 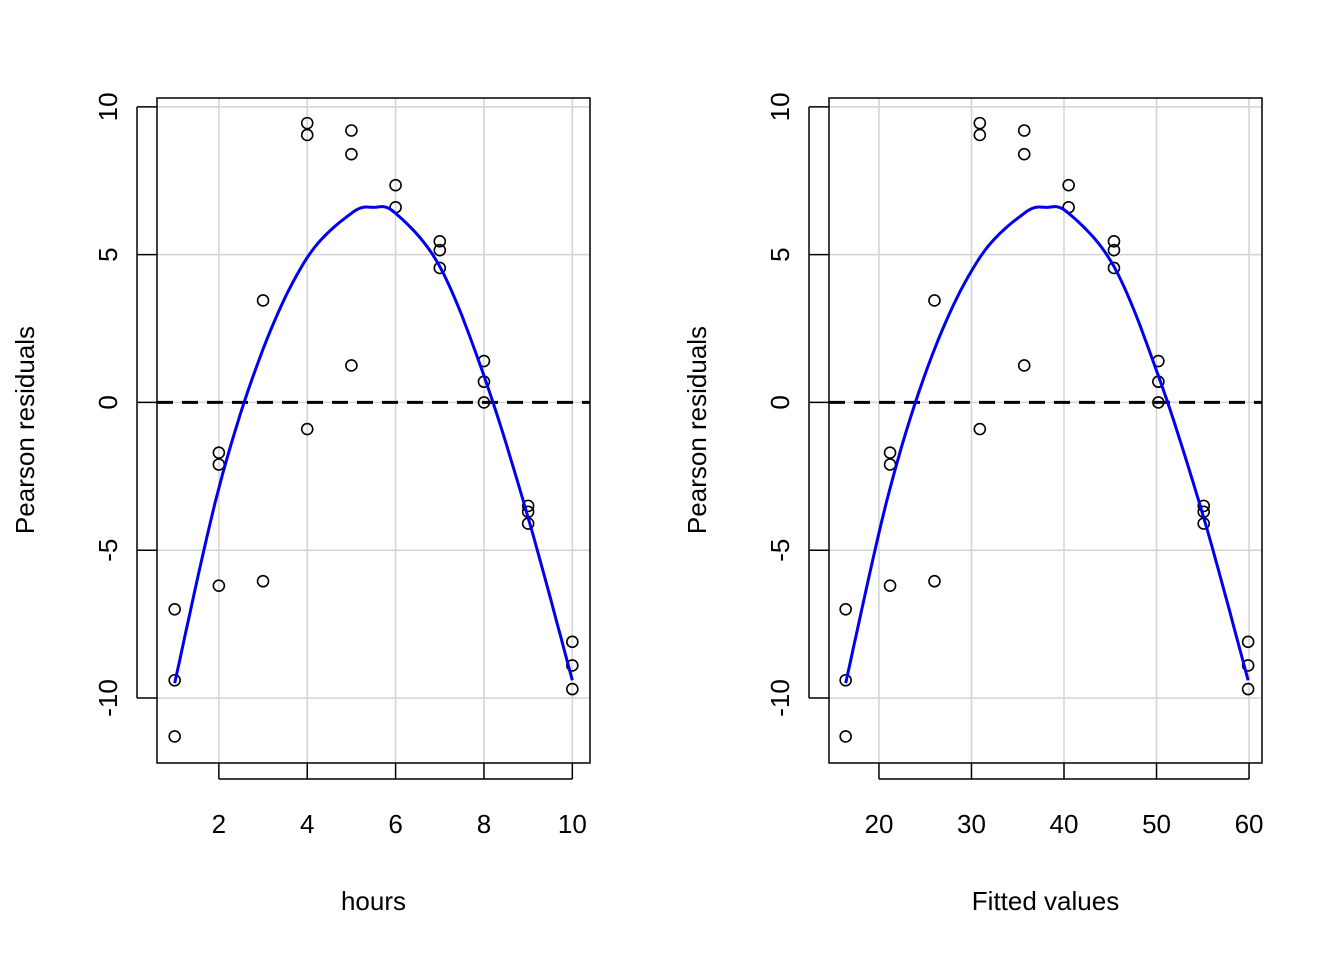 I want to click on x-tick-label: 60, so click(x=1249, y=824).